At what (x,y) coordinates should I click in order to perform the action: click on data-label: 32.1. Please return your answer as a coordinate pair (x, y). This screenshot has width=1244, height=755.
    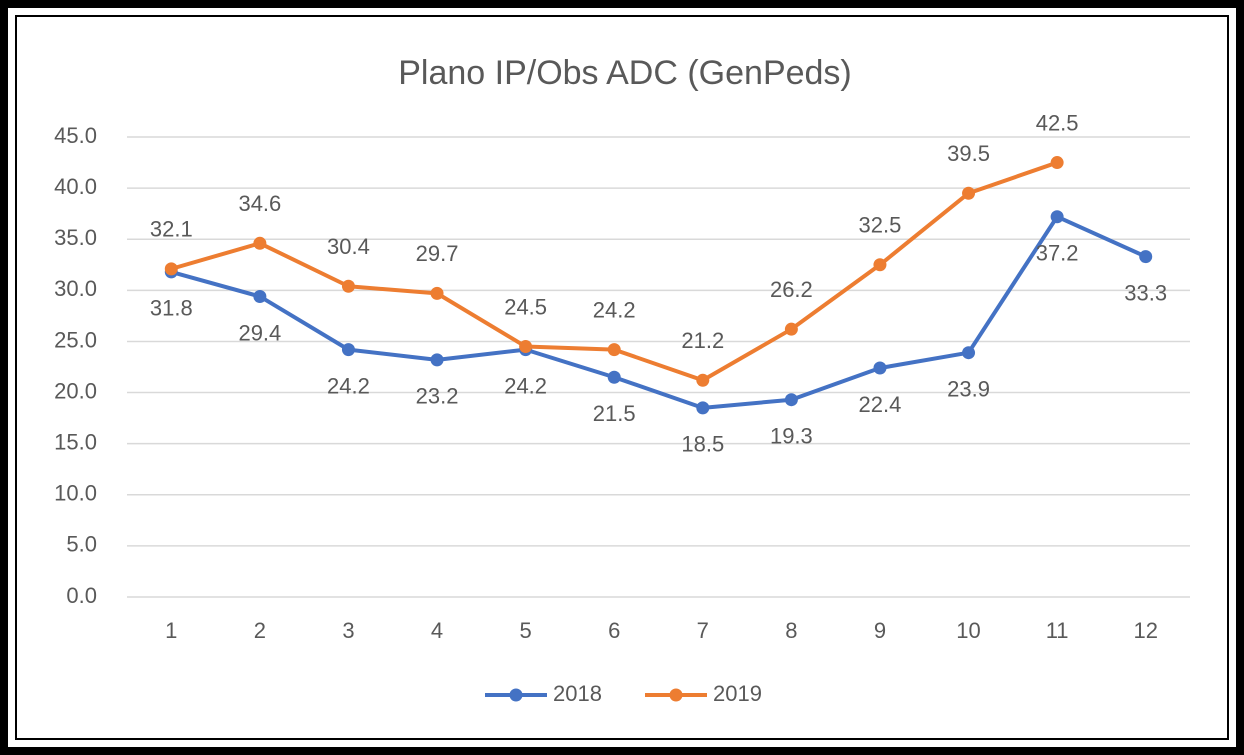
    Looking at the image, I should click on (171, 229).